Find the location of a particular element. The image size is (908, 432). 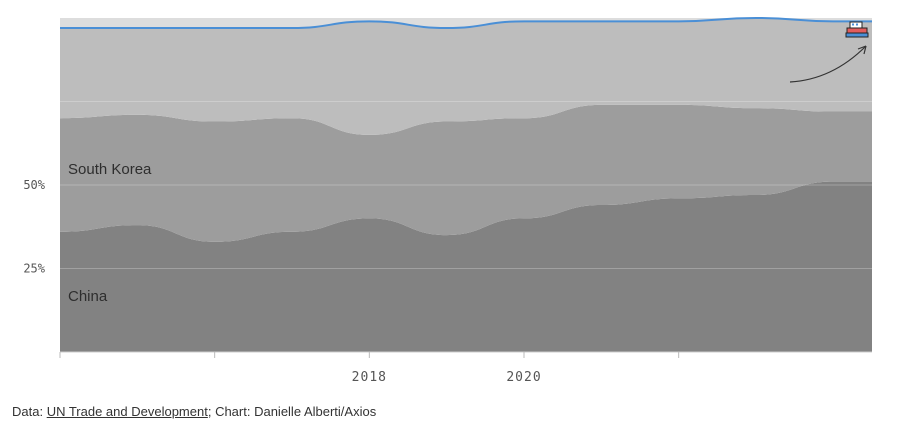

ship-icon is located at coordinates (857, 29).